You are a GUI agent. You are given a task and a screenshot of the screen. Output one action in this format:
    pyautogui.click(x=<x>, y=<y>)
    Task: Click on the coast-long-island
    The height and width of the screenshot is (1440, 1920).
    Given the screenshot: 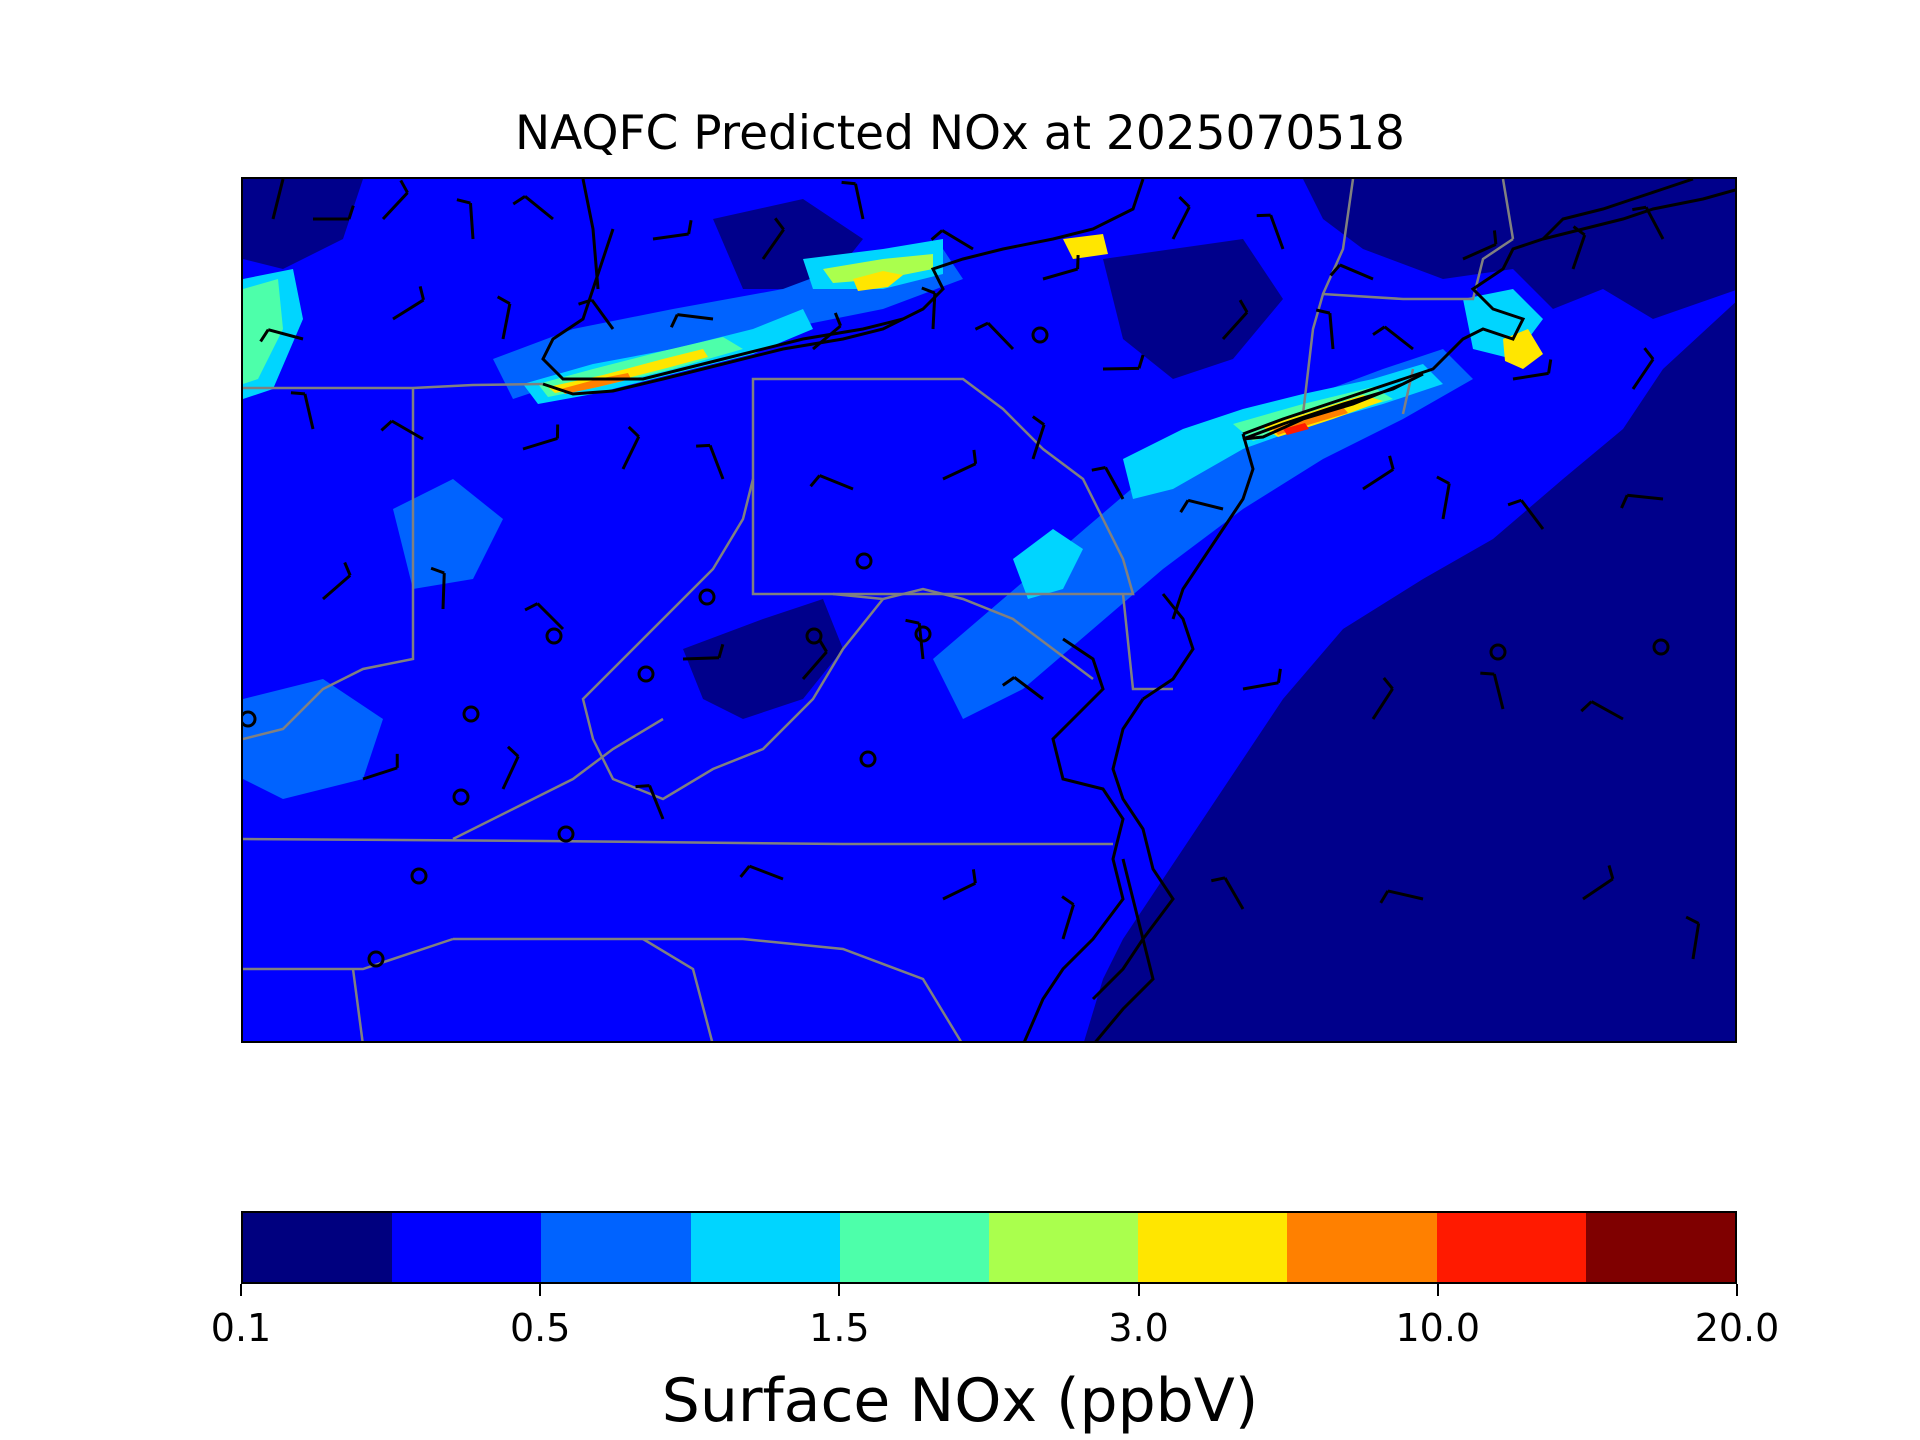 What is the action you would take?
    pyautogui.click(x=1333, y=406)
    